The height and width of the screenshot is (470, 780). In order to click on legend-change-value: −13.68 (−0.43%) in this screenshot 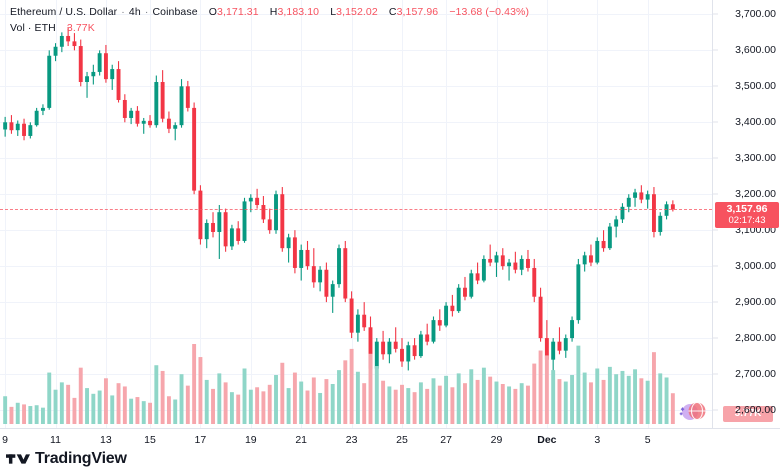, I will do `click(489, 12)`.